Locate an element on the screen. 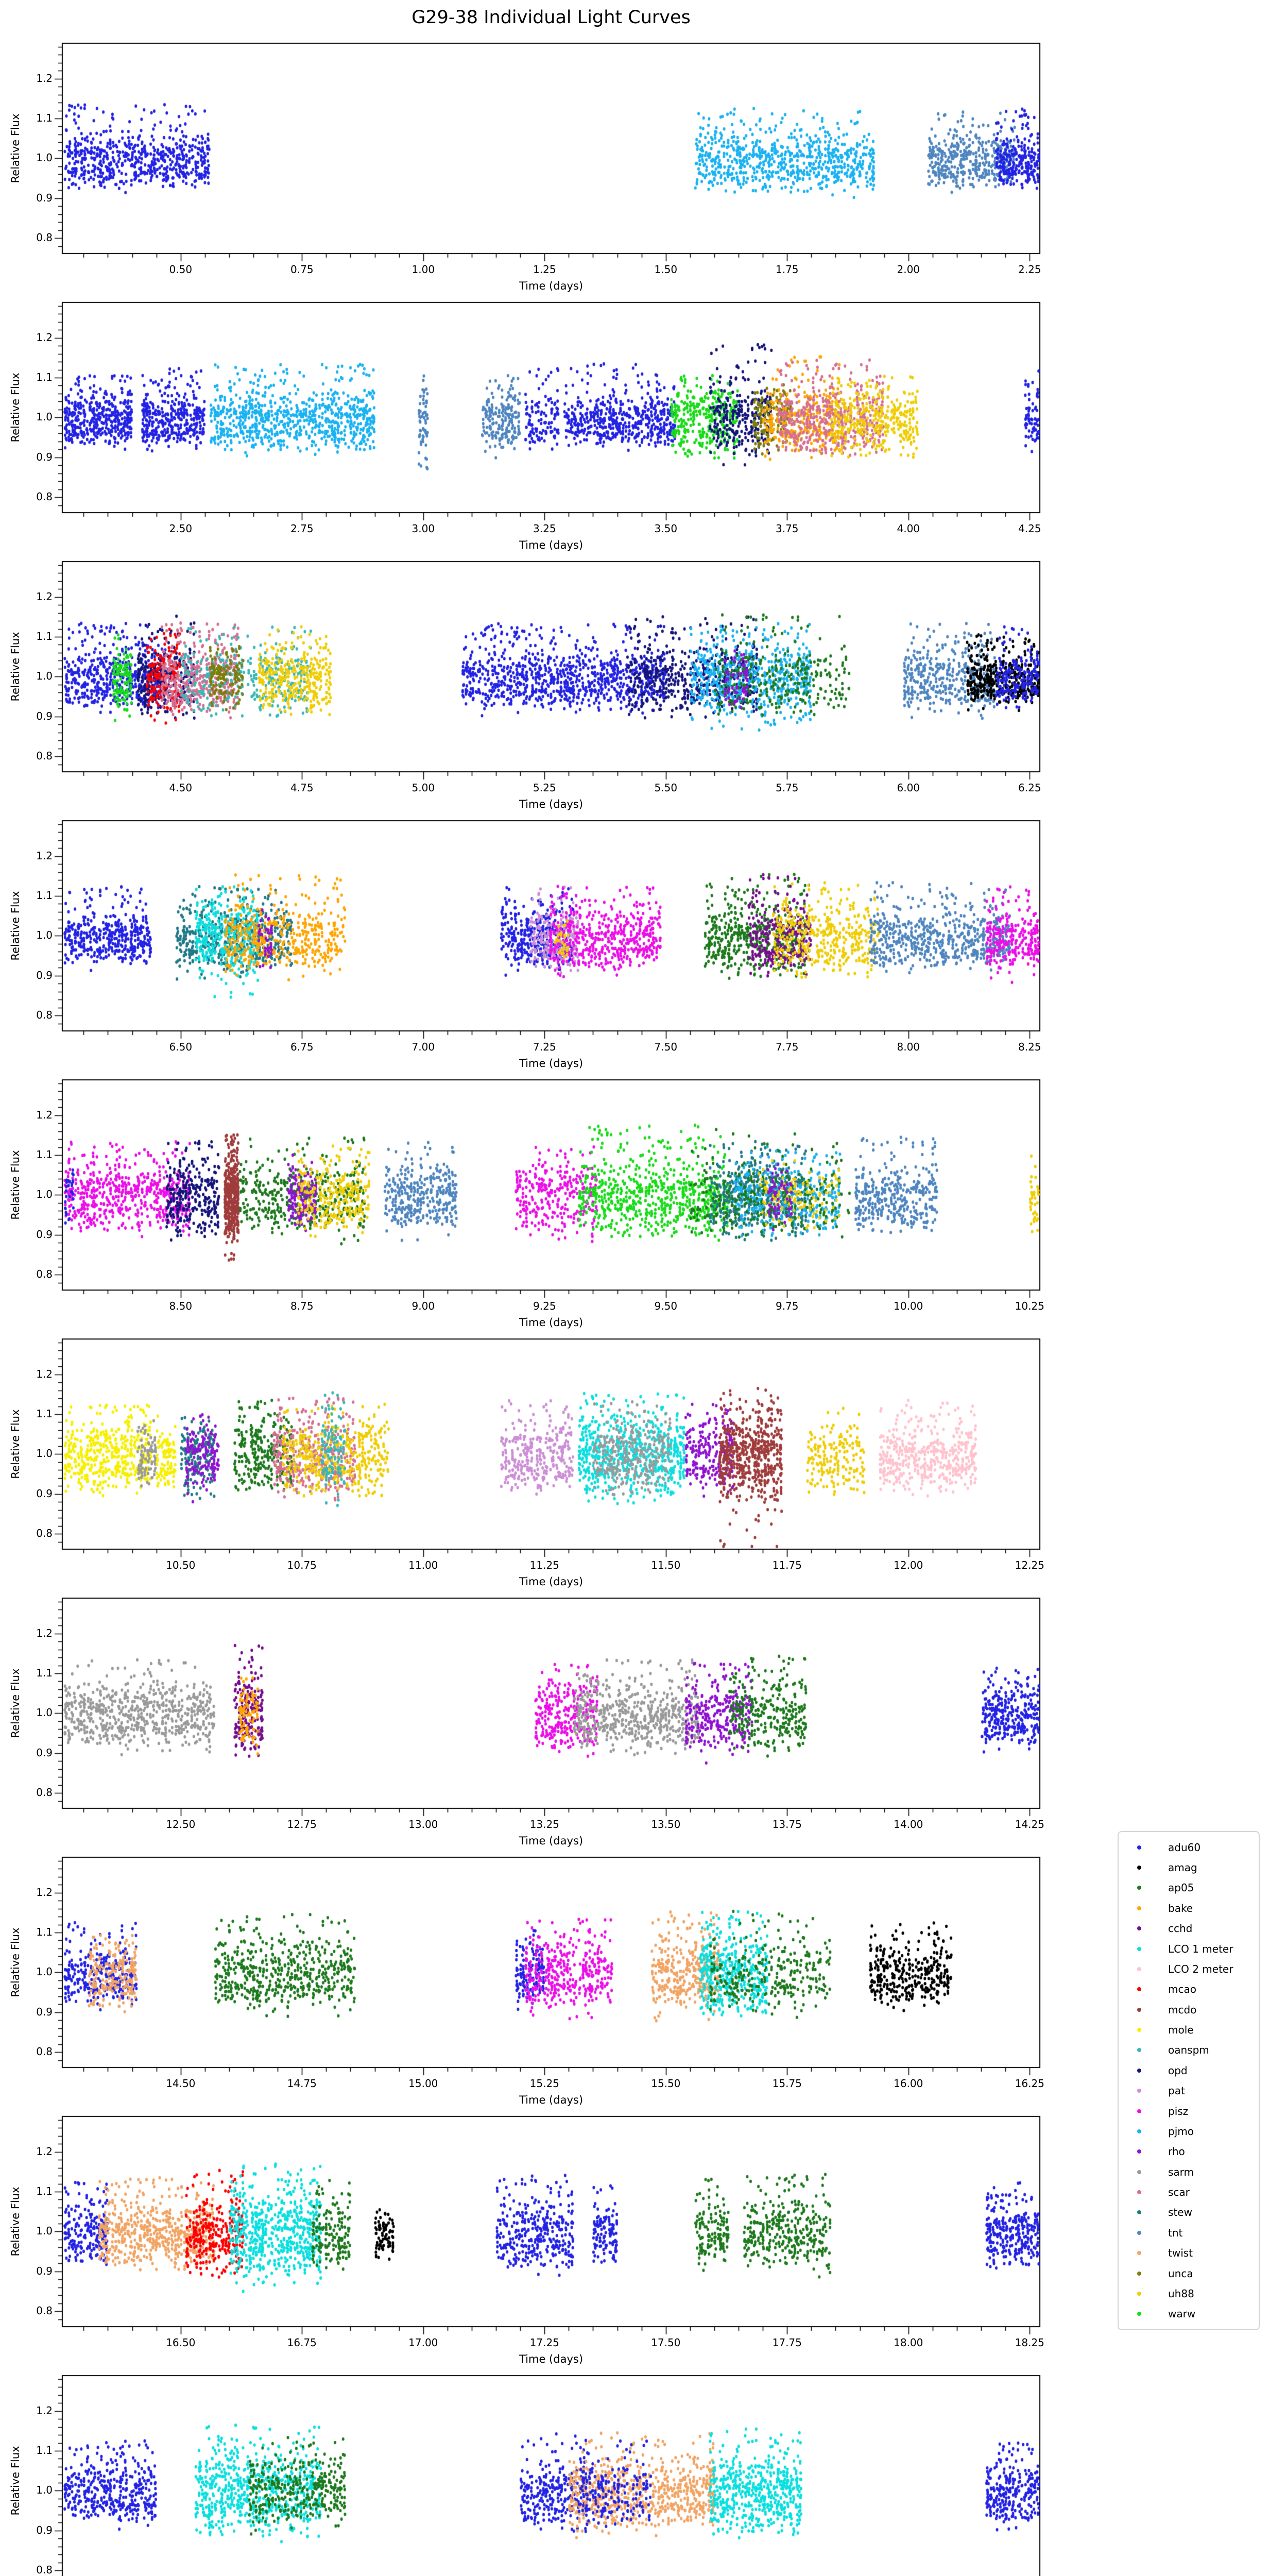 The height and width of the screenshot is (2576, 1269). x-tick-label: 3.50 is located at coordinates (666, 529).